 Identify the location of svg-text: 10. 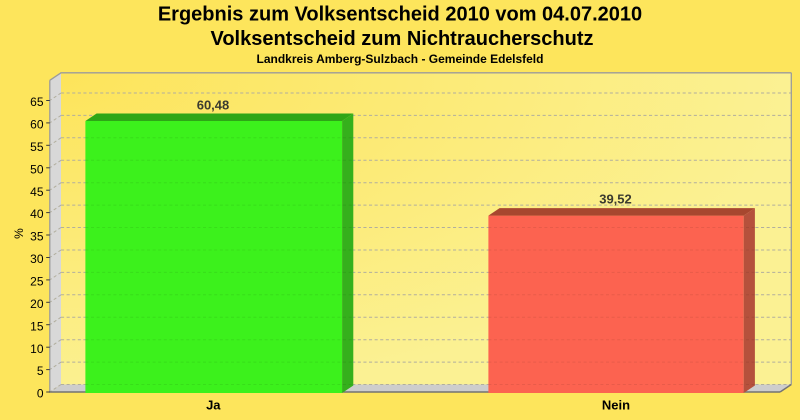
(37, 349).